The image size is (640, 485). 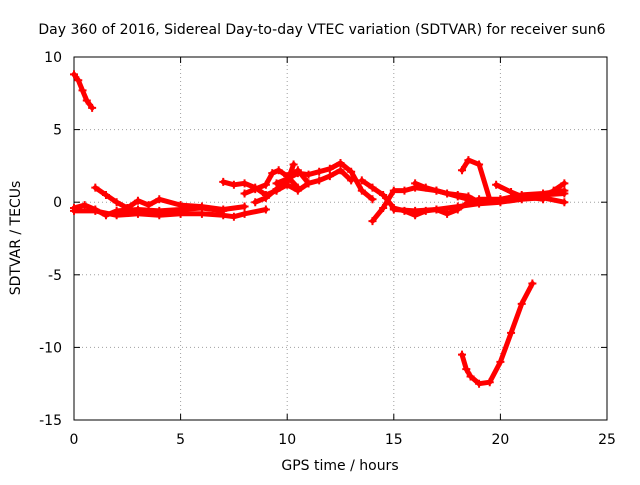 What do you see at coordinates (607, 440) in the screenshot?
I see `x-tick-label: 25` at bounding box center [607, 440].